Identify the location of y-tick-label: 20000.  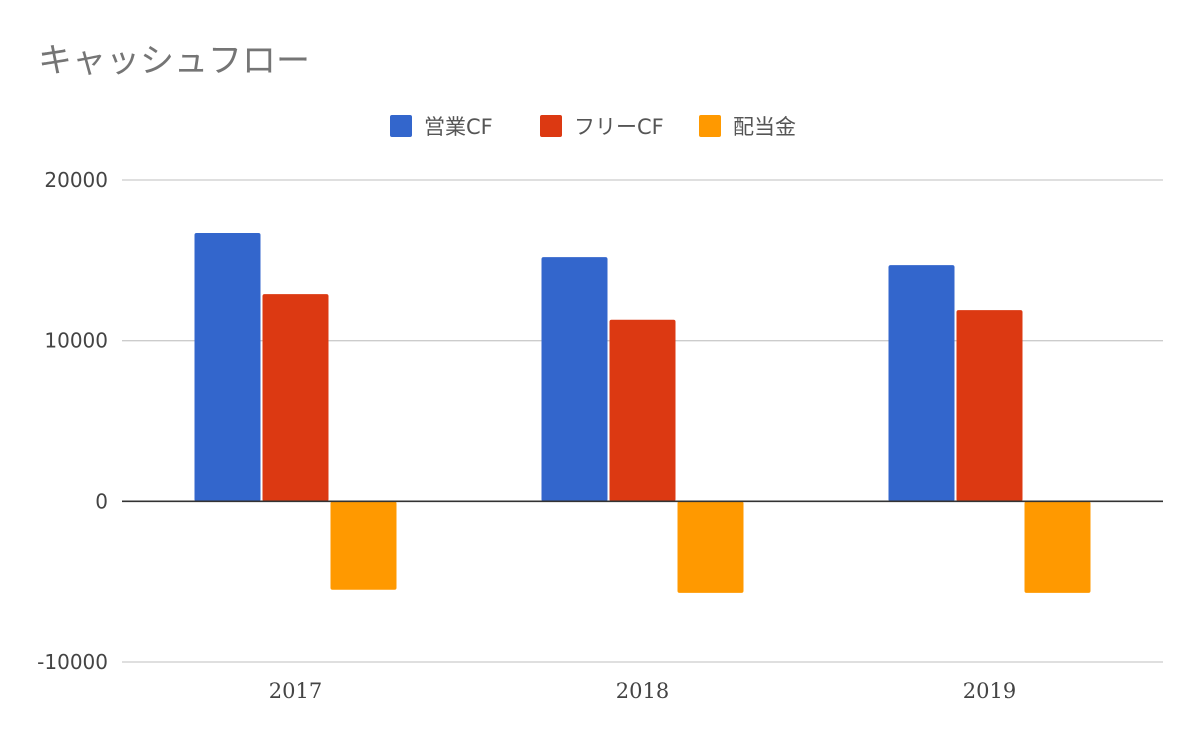
(76, 180).